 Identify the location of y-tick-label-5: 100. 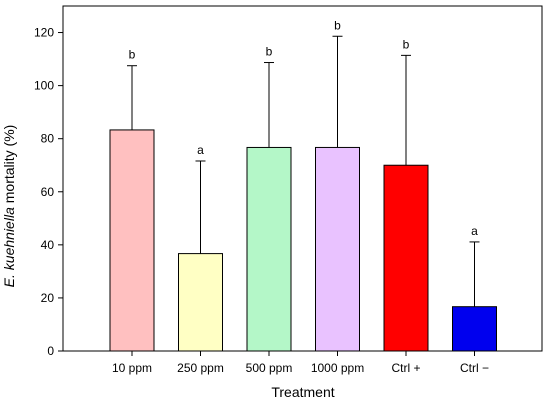
(44, 86).